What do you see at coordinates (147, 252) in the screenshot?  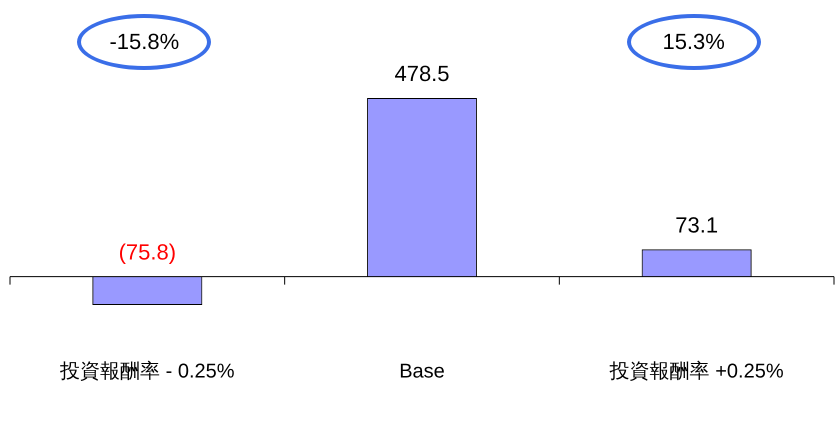 I see `data-label: (75.8)` at bounding box center [147, 252].